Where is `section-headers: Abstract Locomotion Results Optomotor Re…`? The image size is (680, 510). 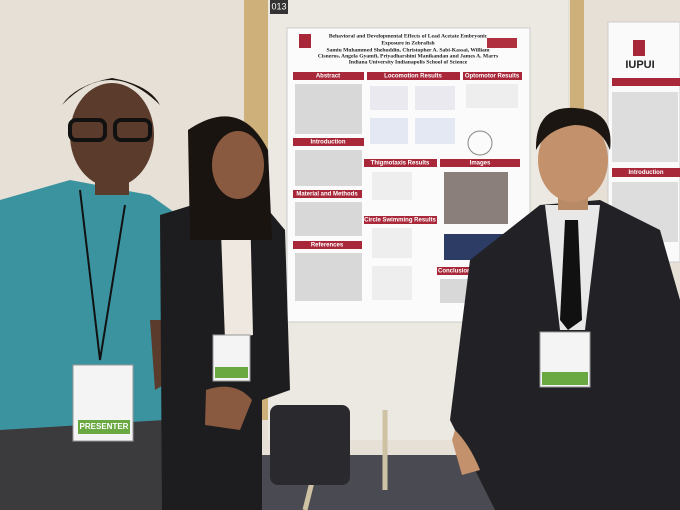
section-headers: Abstract Locomotion Results Optomotor Re… is located at coordinates (407, 173).